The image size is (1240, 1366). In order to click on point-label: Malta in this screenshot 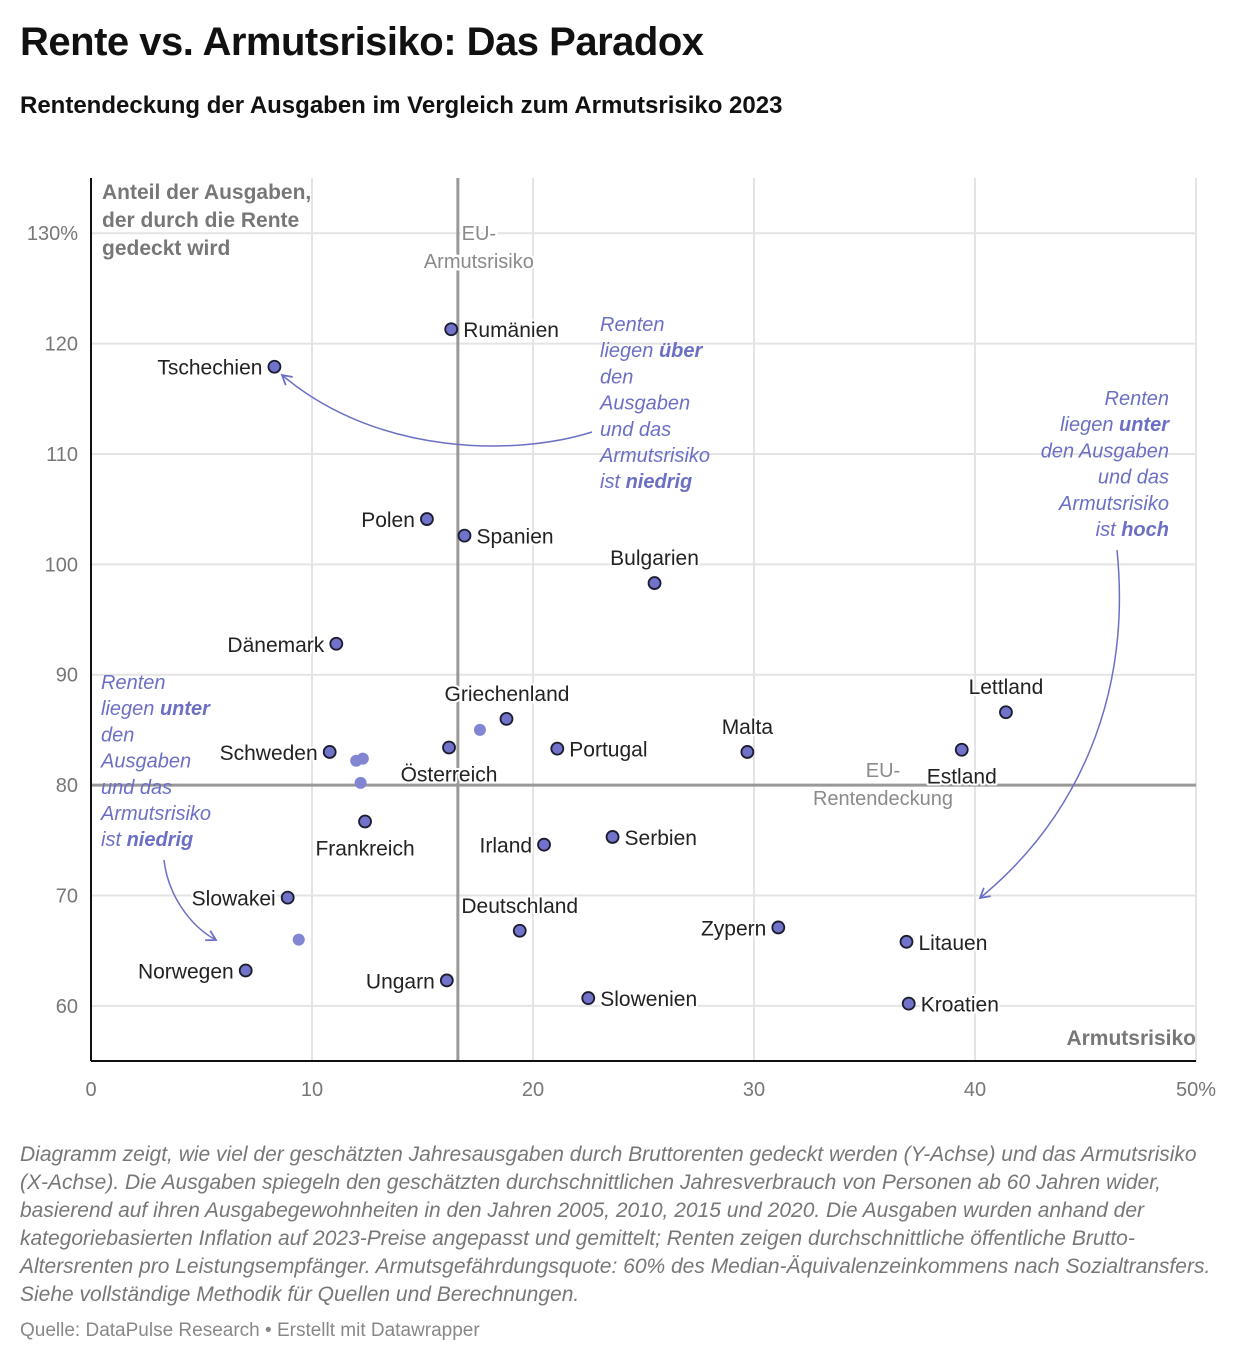, I will do `click(748, 727)`.